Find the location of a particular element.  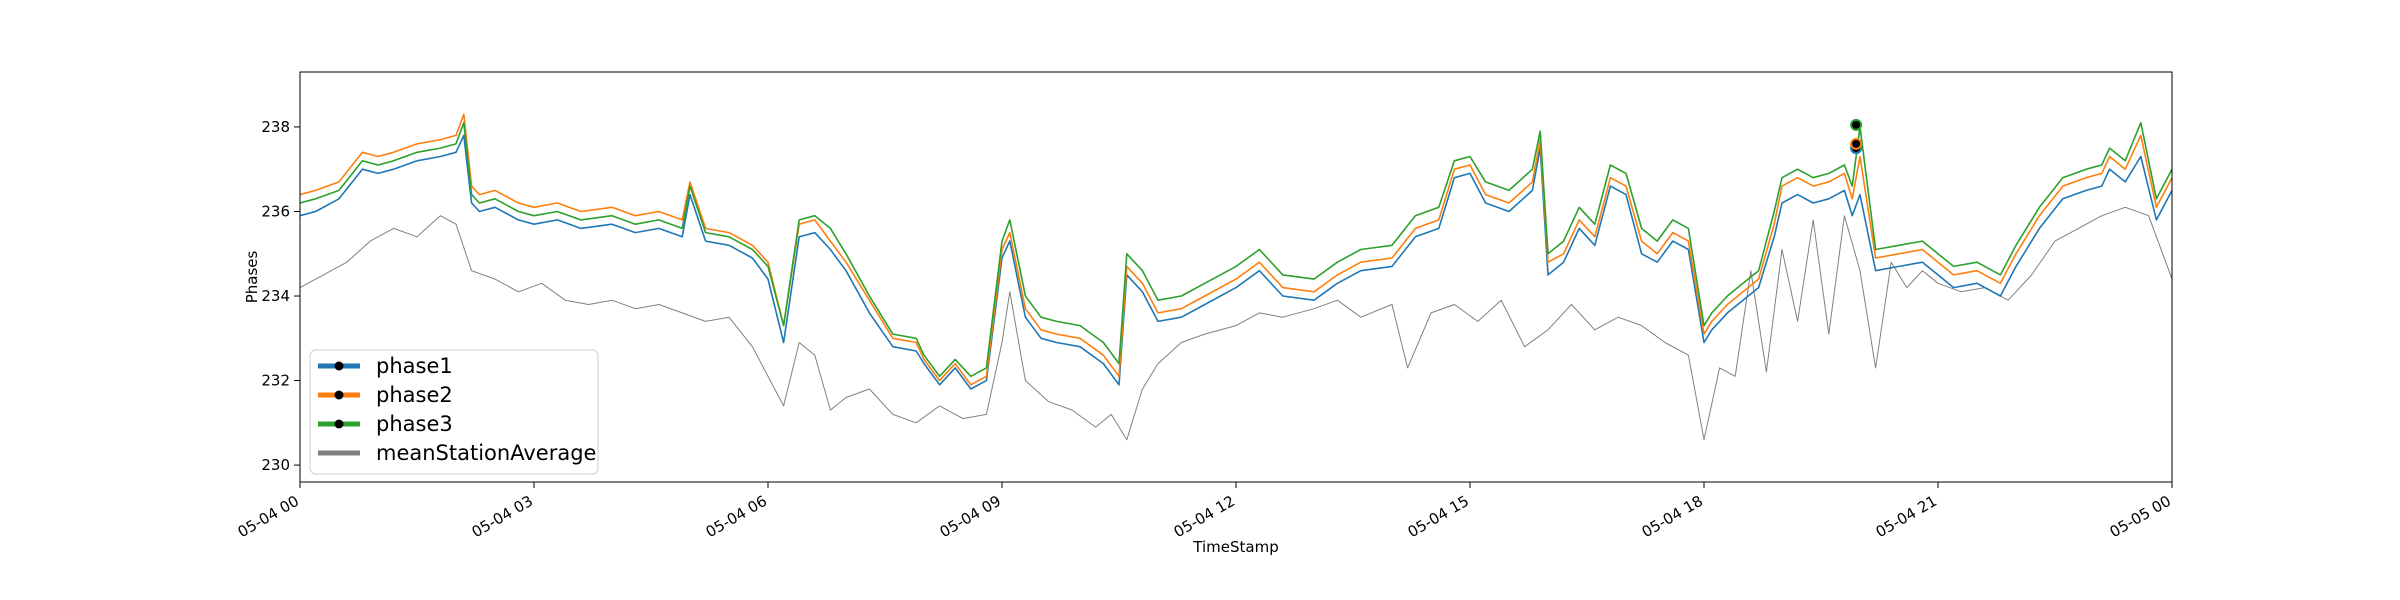

legend-marker-phase2 is located at coordinates (339, 395).